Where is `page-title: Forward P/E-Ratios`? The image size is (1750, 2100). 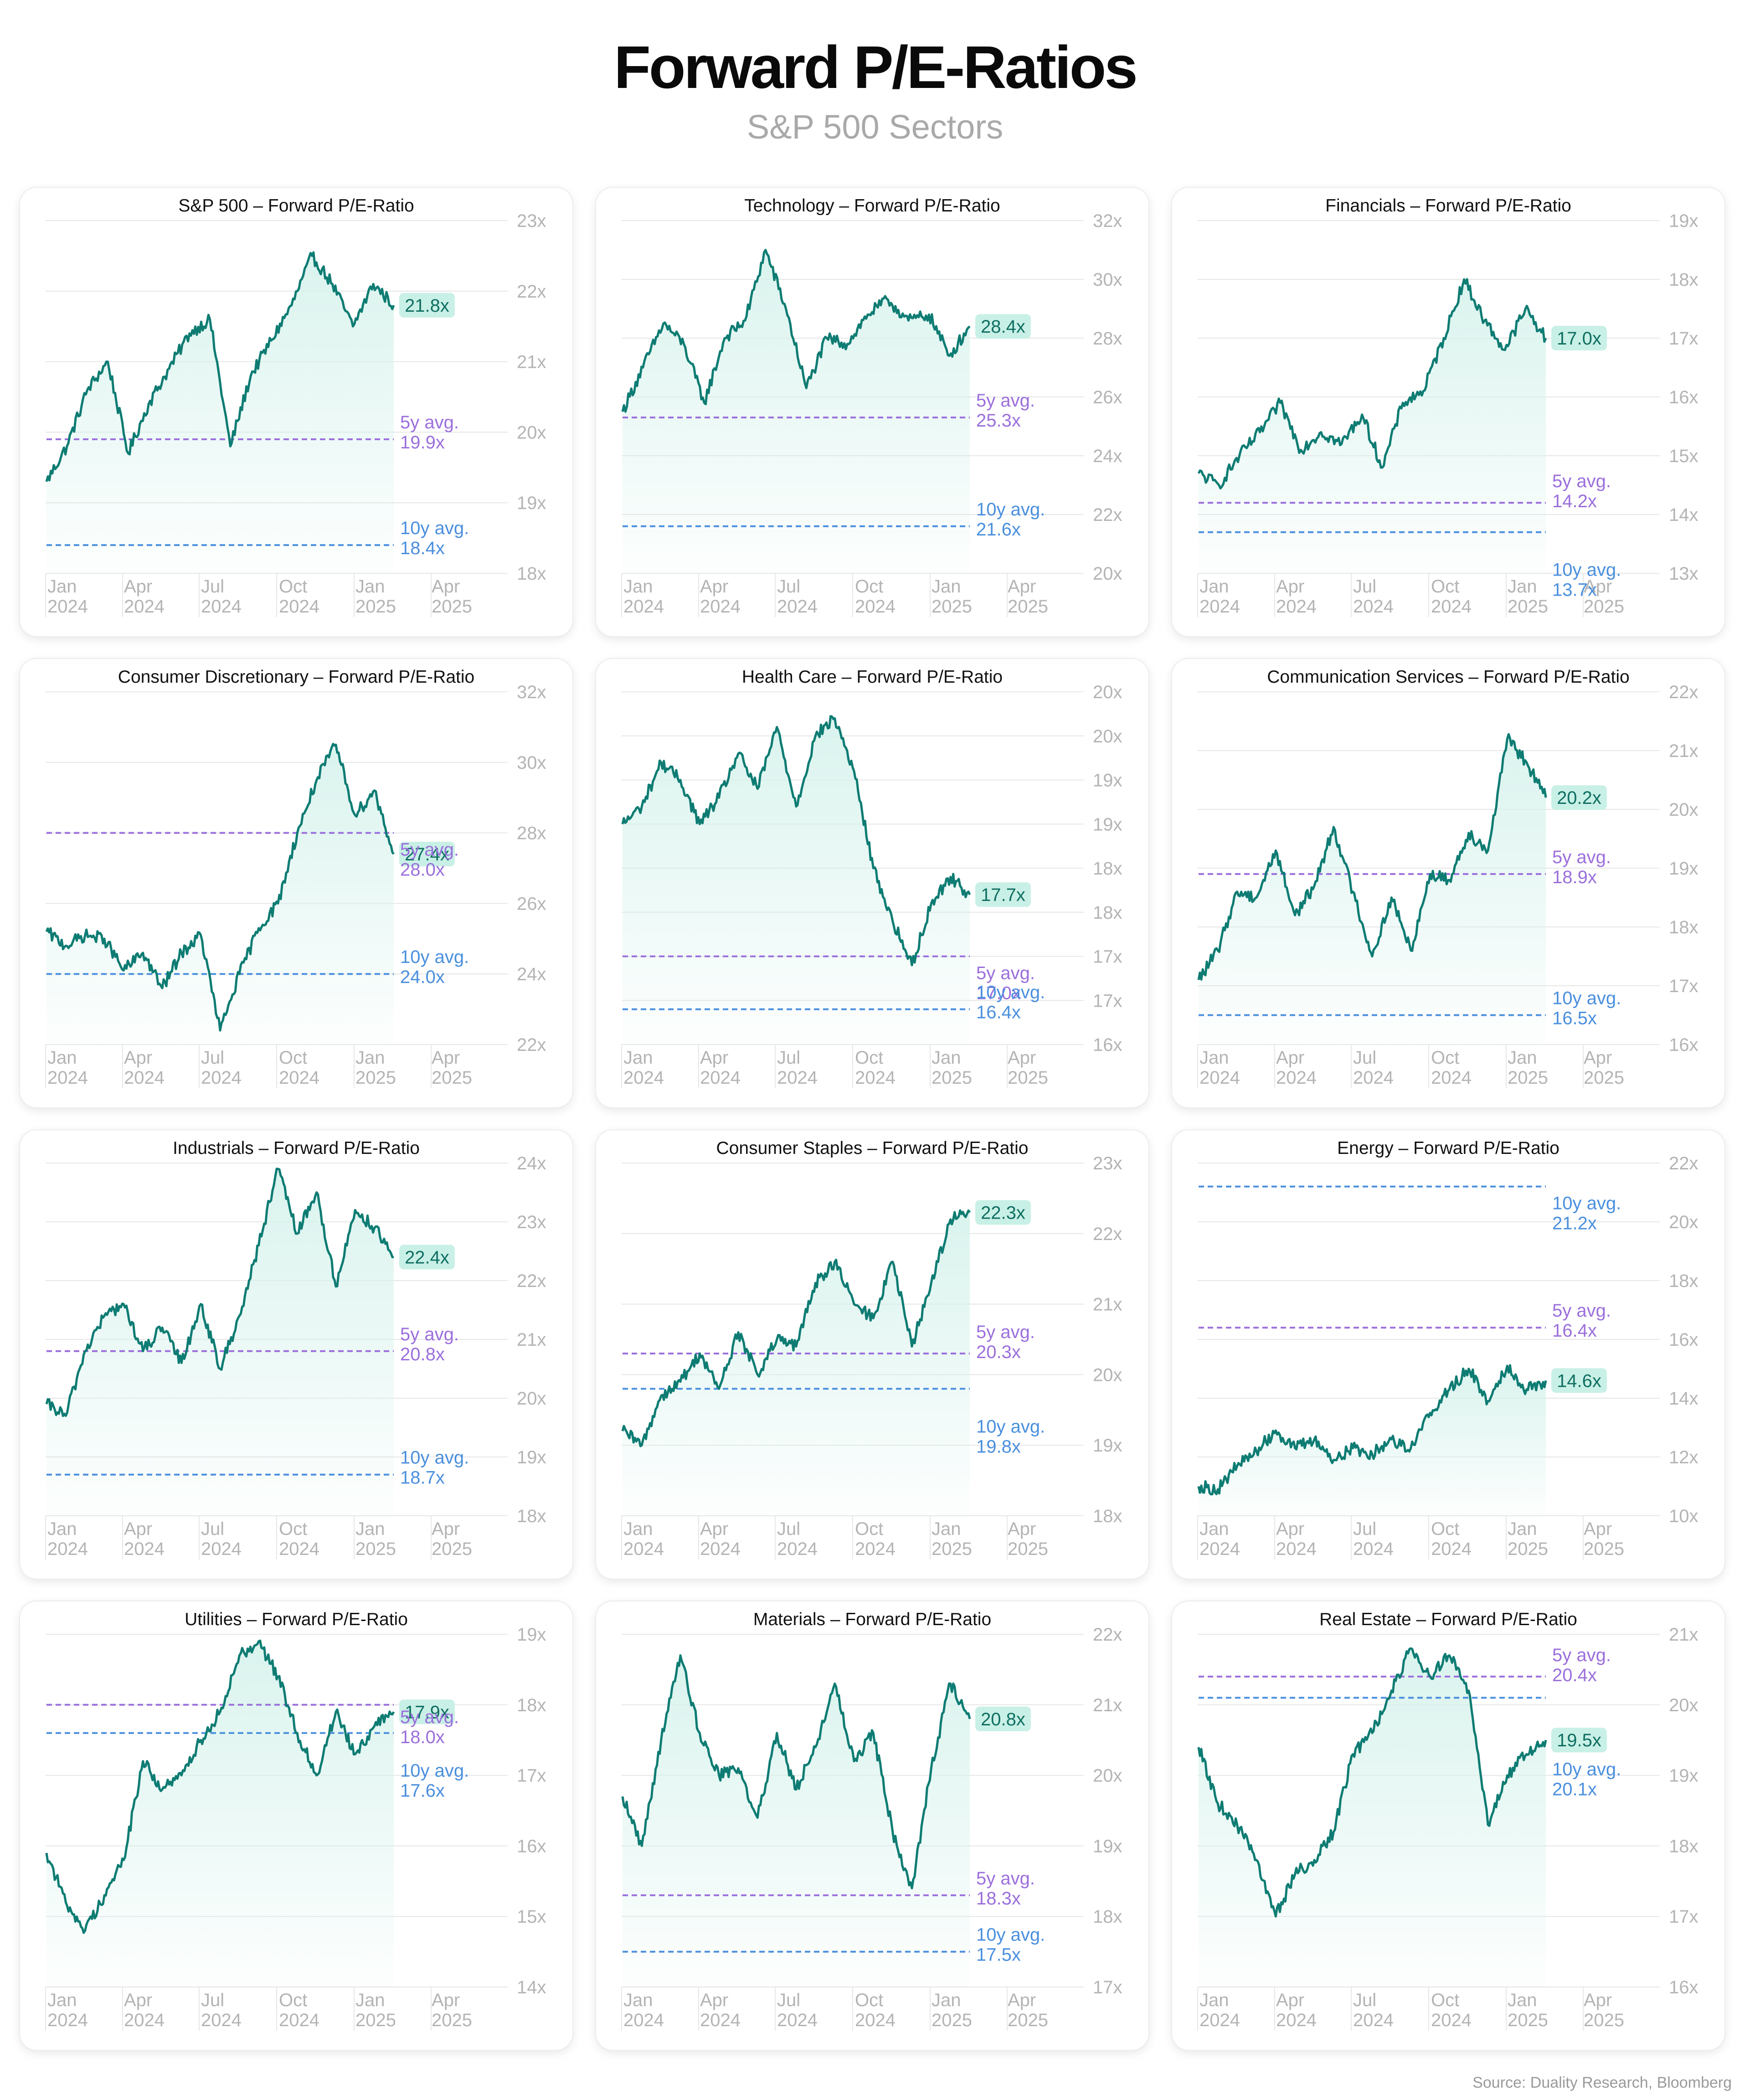 page-title: Forward P/E-Ratios is located at coordinates (876, 68).